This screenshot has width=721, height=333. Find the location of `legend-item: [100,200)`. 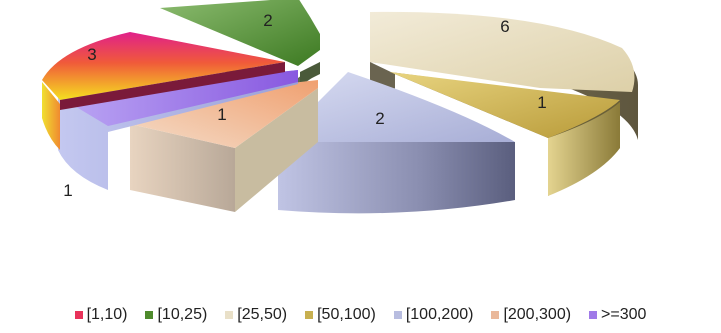

legend-item: [100,200) is located at coordinates (433, 315).